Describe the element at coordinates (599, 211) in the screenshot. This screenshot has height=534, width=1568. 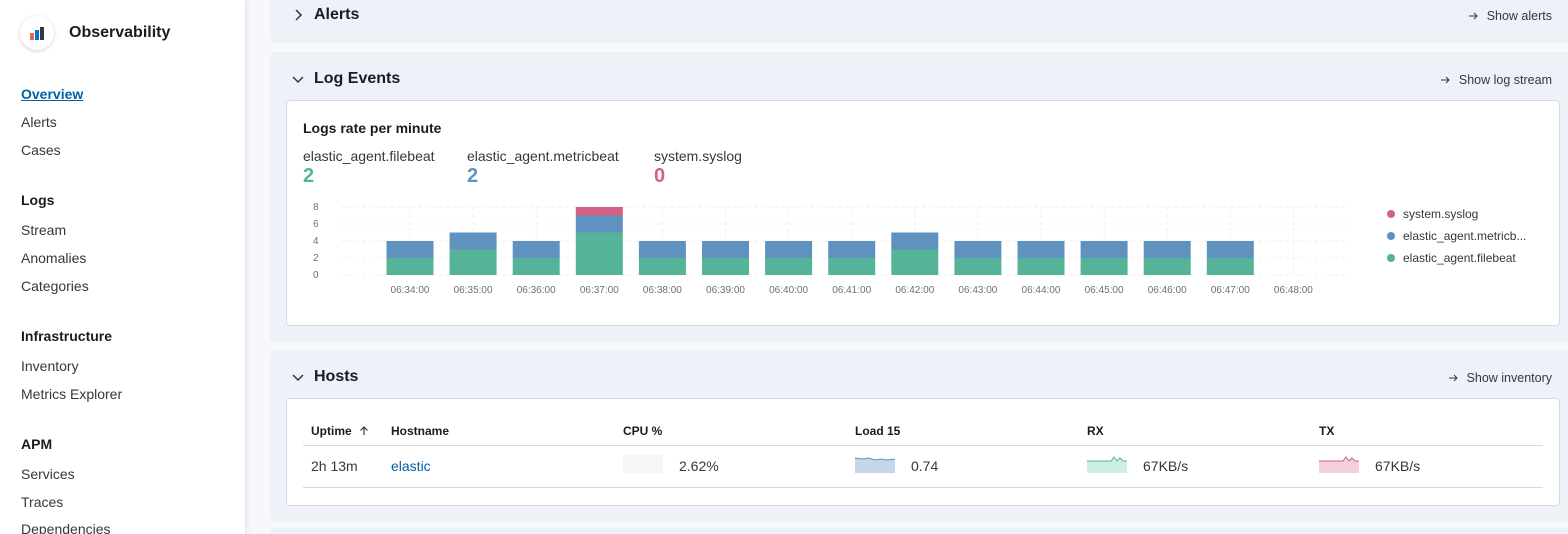
I see `bar-segment-system-syslog` at that location.